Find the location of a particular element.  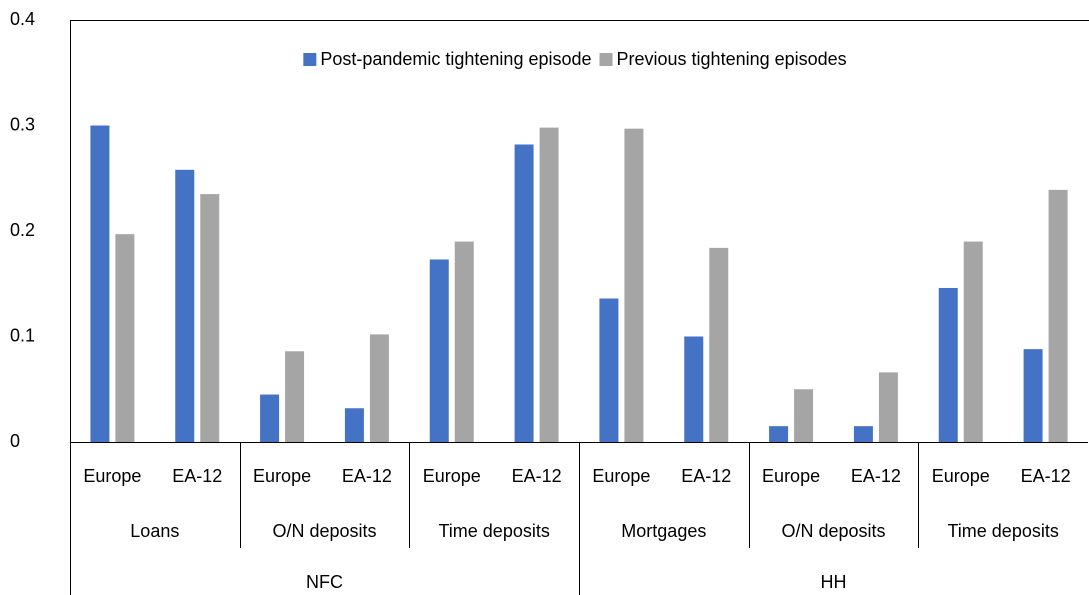

y-tick-label: 0 is located at coordinates (15, 441).